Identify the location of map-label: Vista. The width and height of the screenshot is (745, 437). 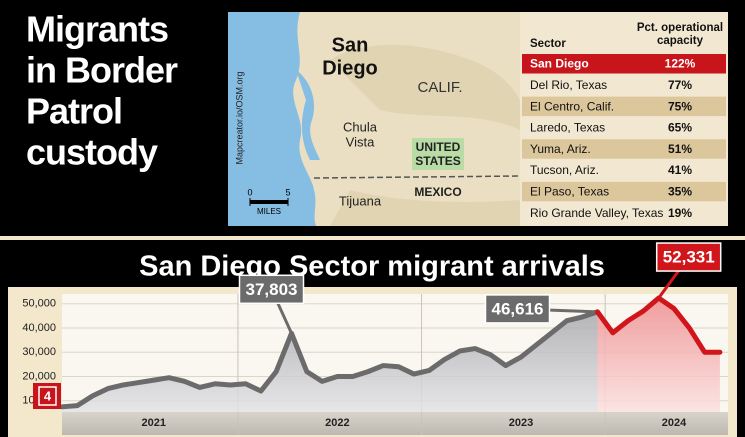
(360, 141).